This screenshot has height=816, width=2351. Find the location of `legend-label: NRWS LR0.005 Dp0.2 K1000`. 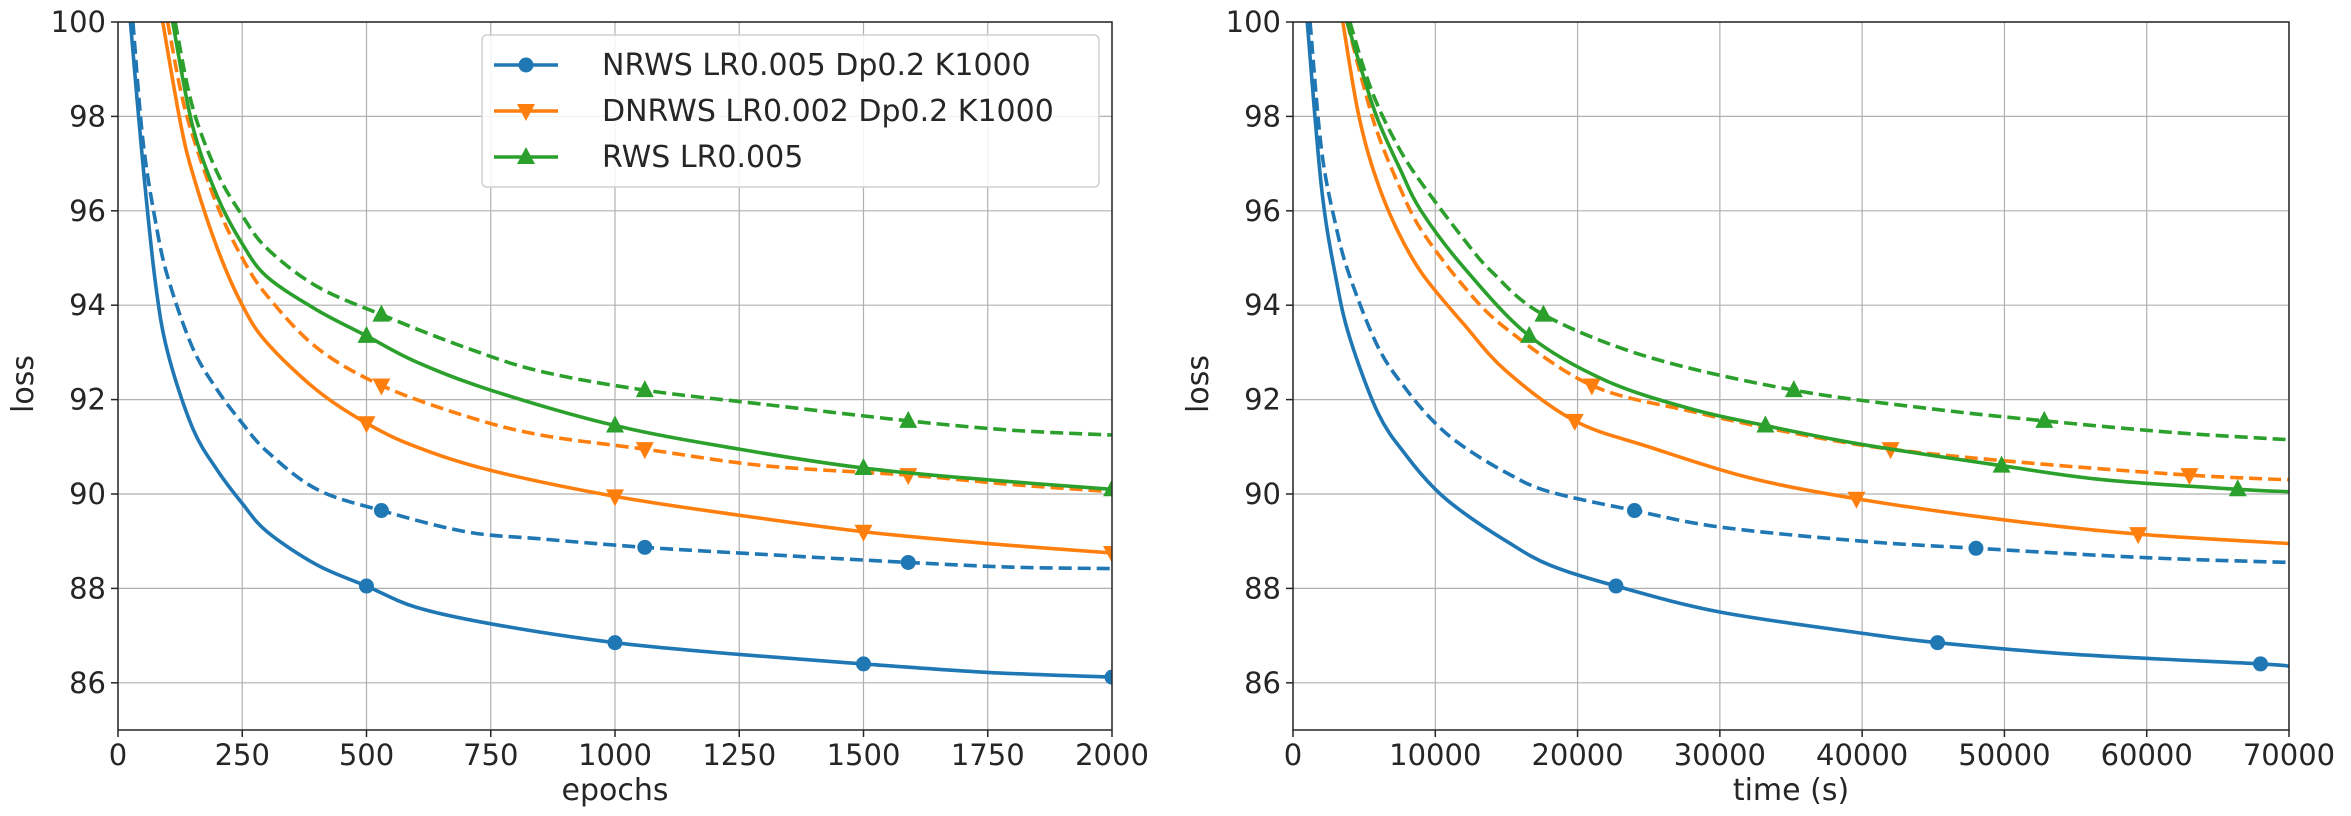

legend-label: NRWS LR0.005 Dp0.2 K1000 is located at coordinates (816, 65).